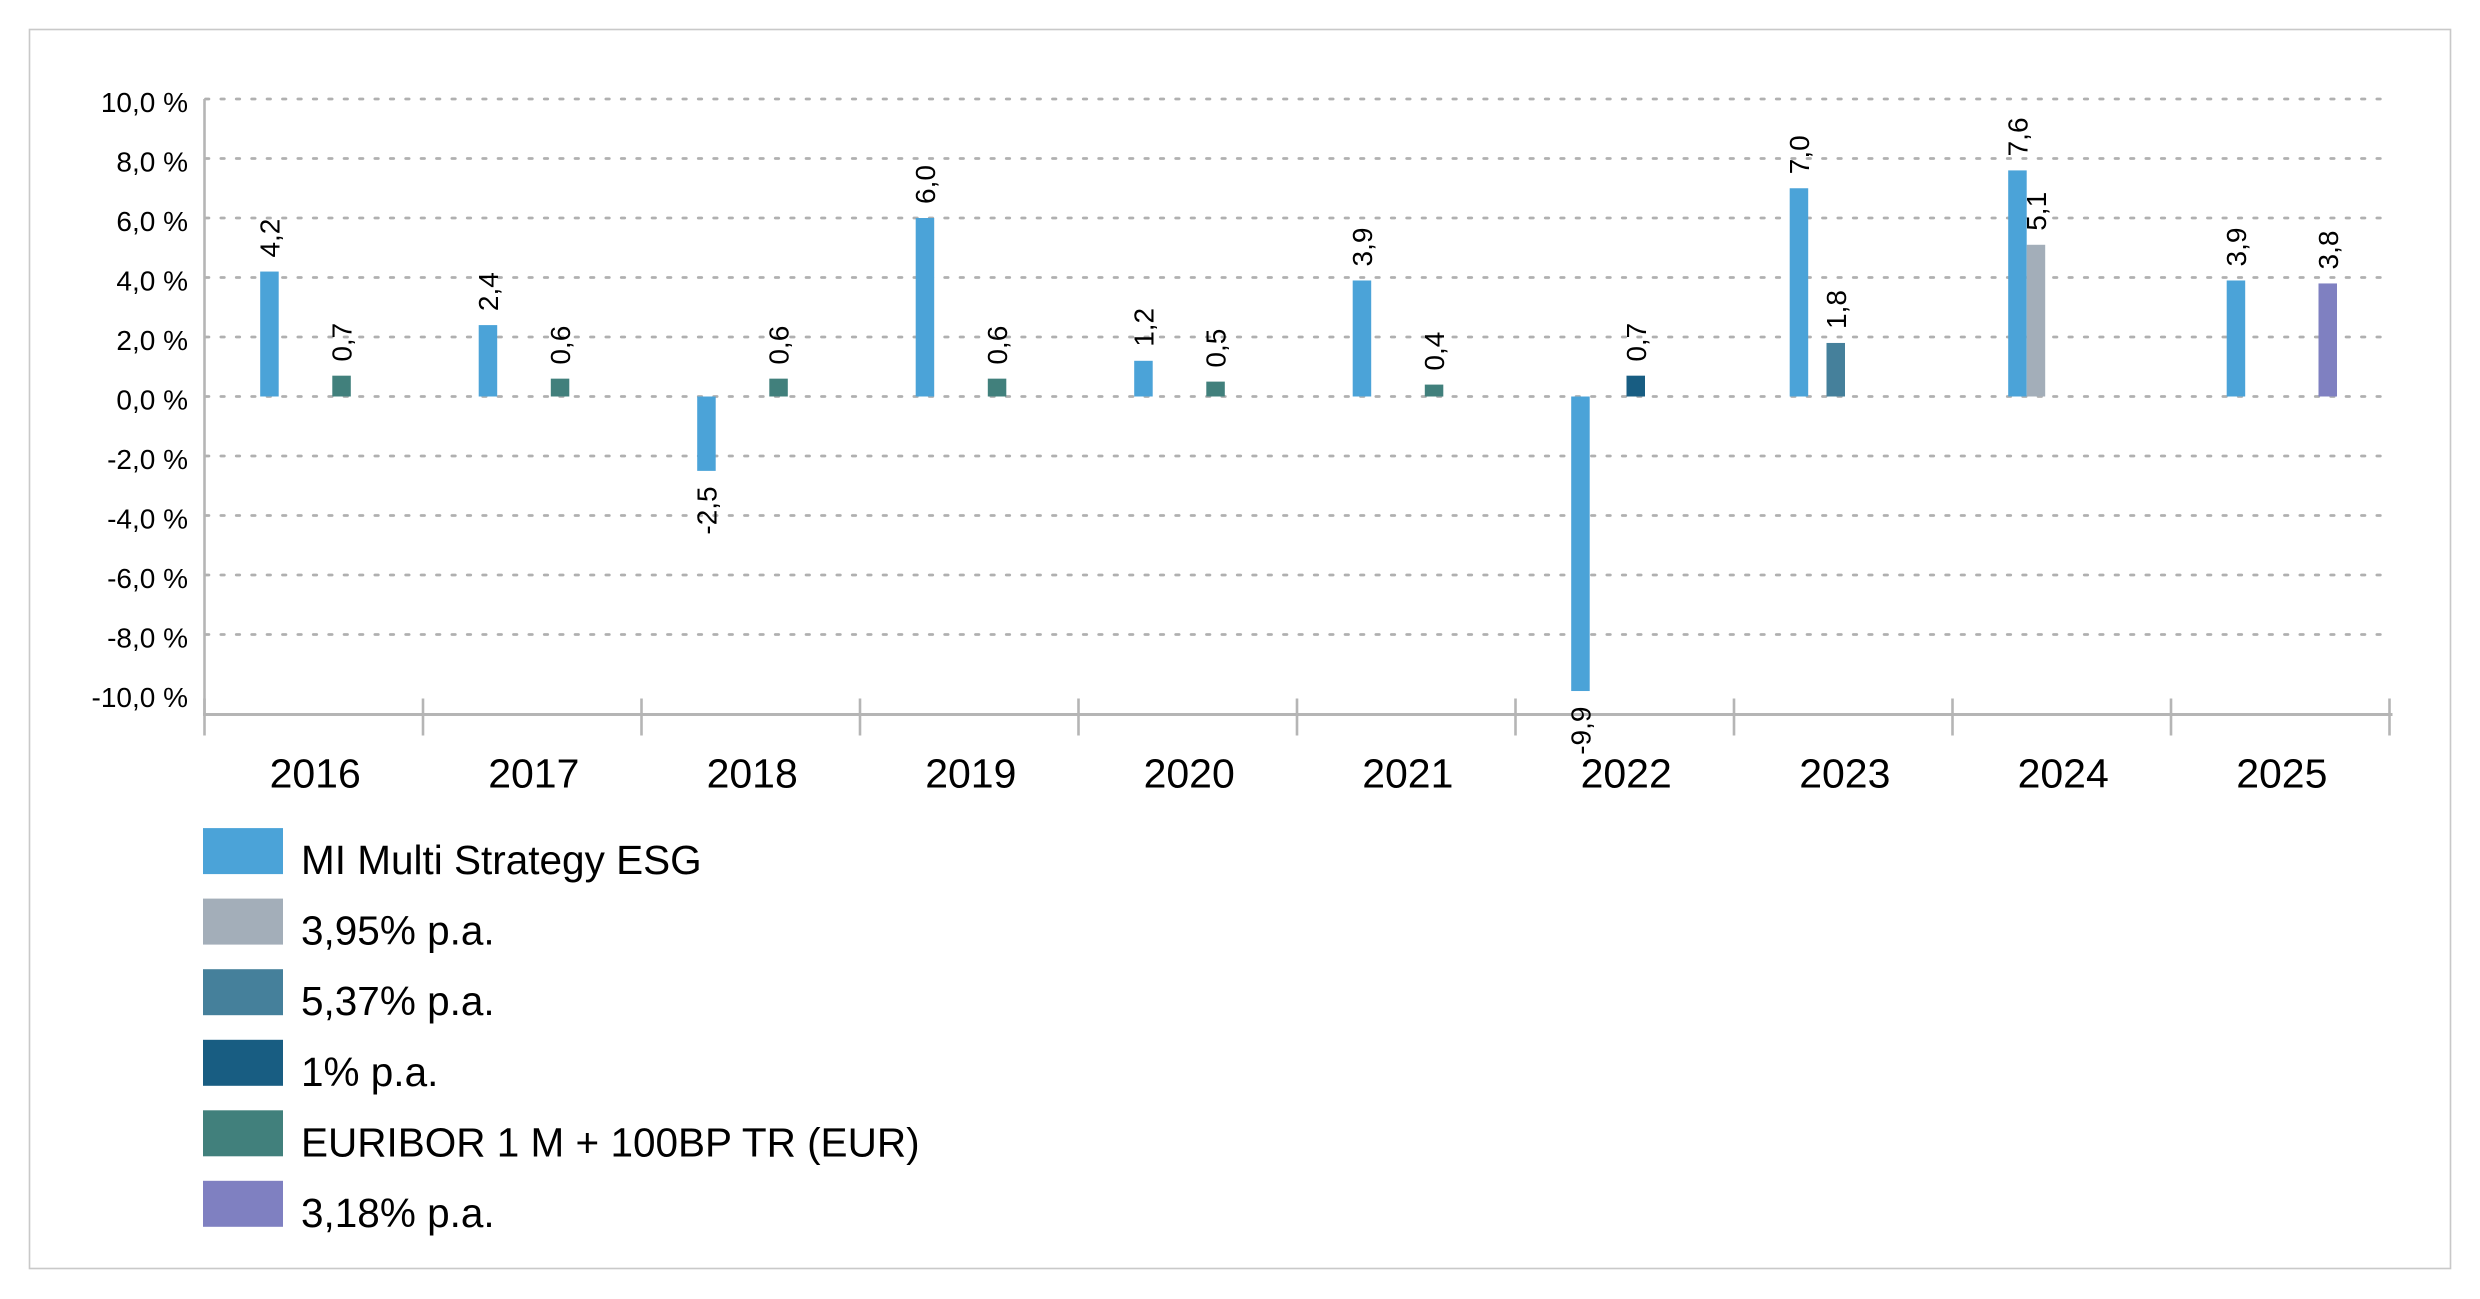 The image size is (2480, 1299). I want to click on svg-text: 2017, so click(533, 773).